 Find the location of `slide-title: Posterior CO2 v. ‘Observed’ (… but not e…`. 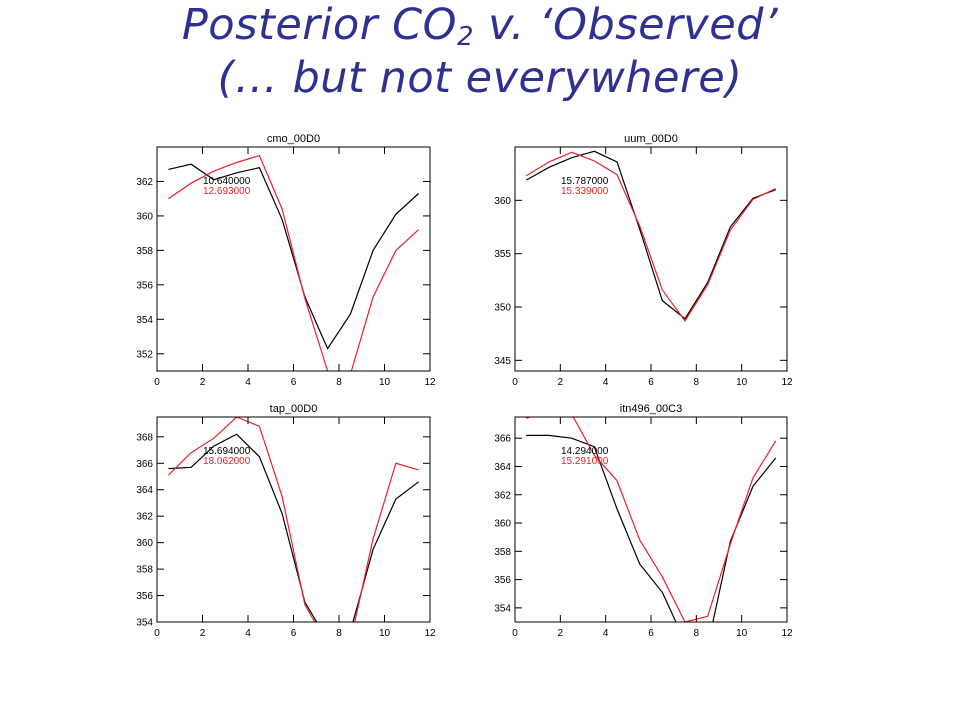

slide-title: Posterior CO2 v. ‘Observed’ (… but not e… is located at coordinates (480, 51).